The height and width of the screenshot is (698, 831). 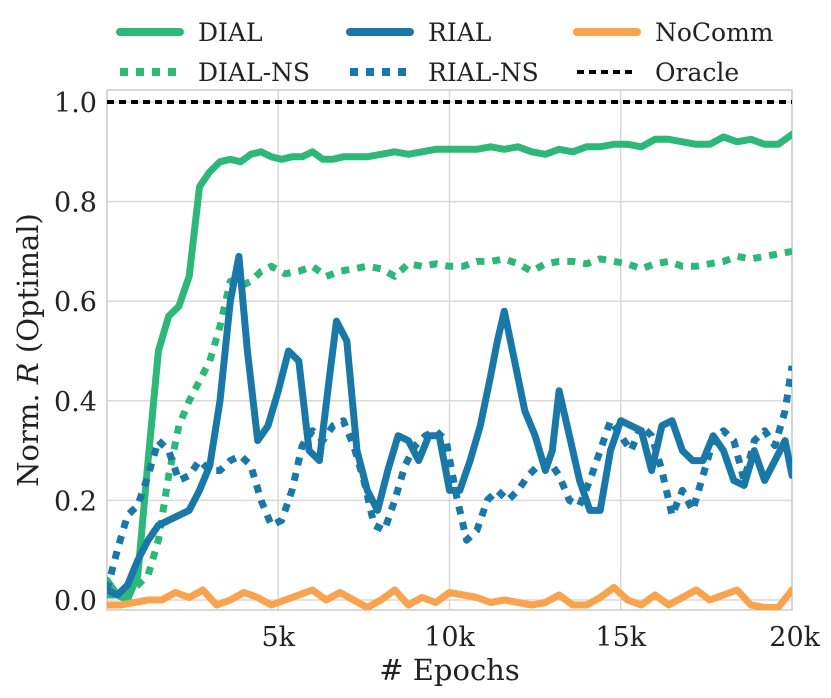 What do you see at coordinates (75, 501) in the screenshot?
I see `y-tick-label: 0.2` at bounding box center [75, 501].